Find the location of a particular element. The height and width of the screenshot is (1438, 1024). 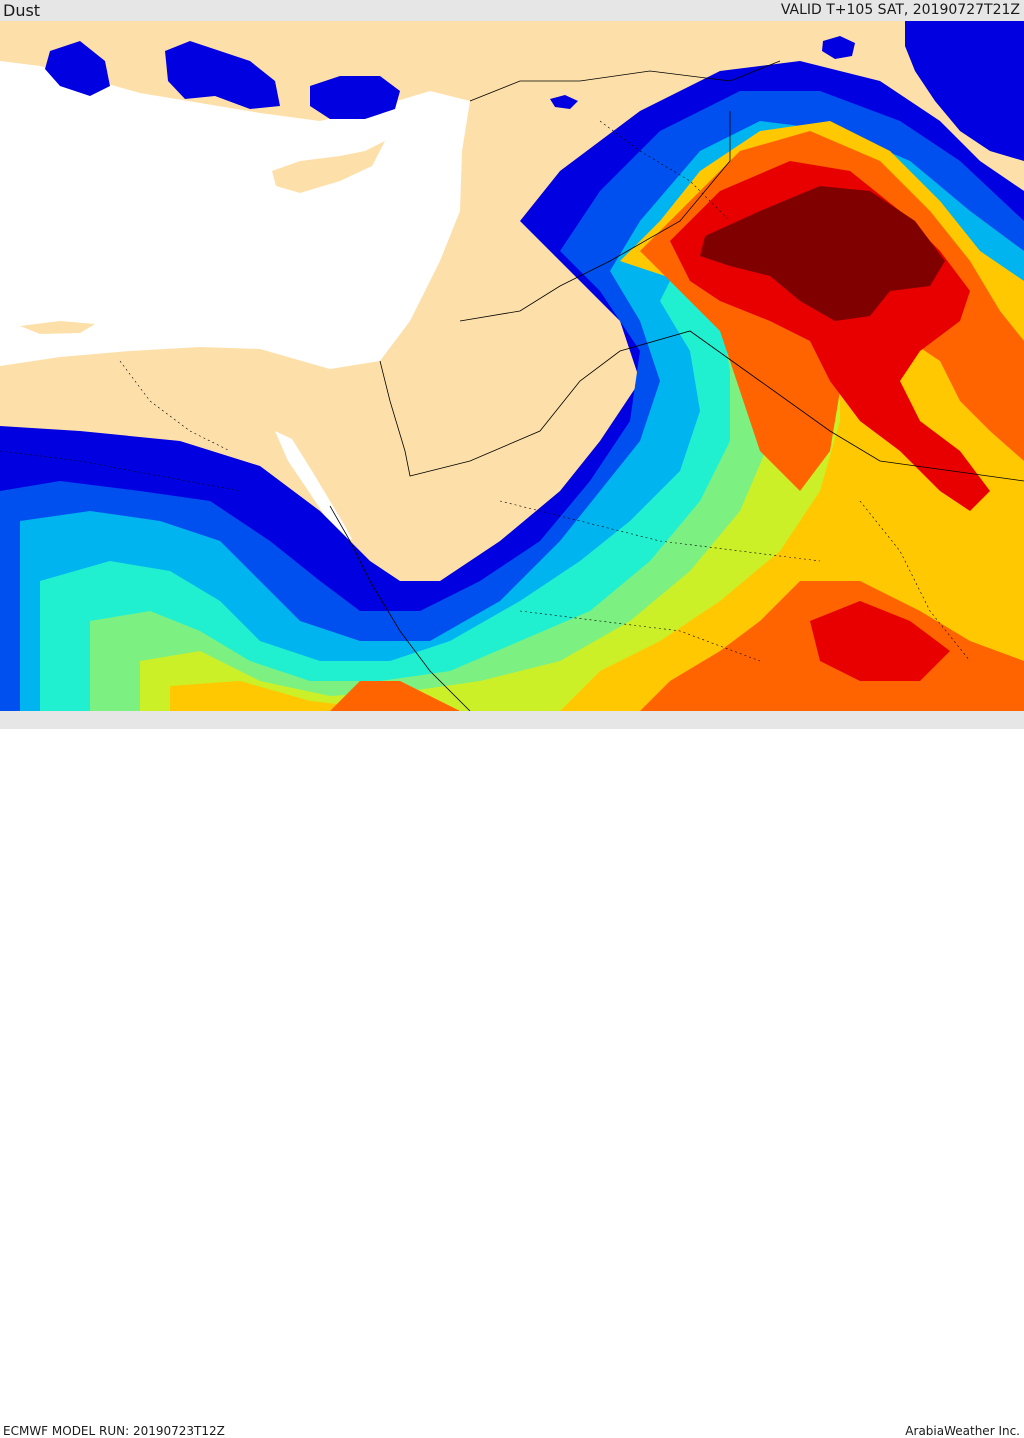

dust-patch-lake is located at coordinates (564, 102).